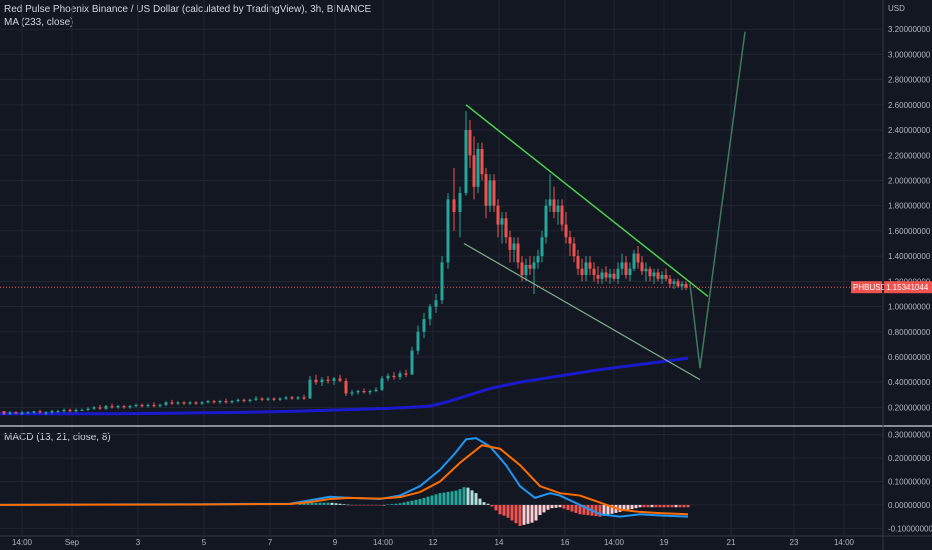  Describe the element at coordinates (909, 256) in the screenshot. I see `price-tick-label: 1.40000000` at that location.